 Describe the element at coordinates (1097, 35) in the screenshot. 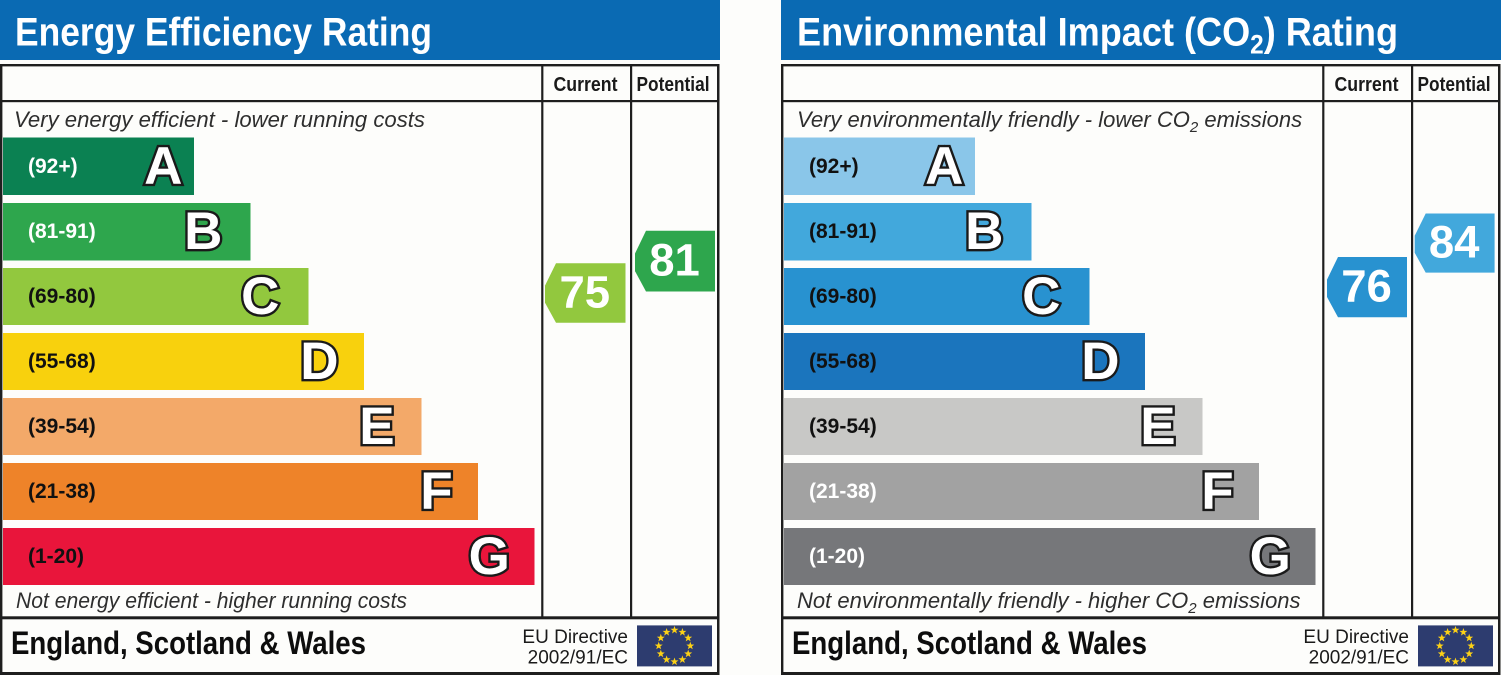

I see `svg-text:Environmental Impact (CO2) Rat: Environmental Impact (CO2) Rating` at that location.